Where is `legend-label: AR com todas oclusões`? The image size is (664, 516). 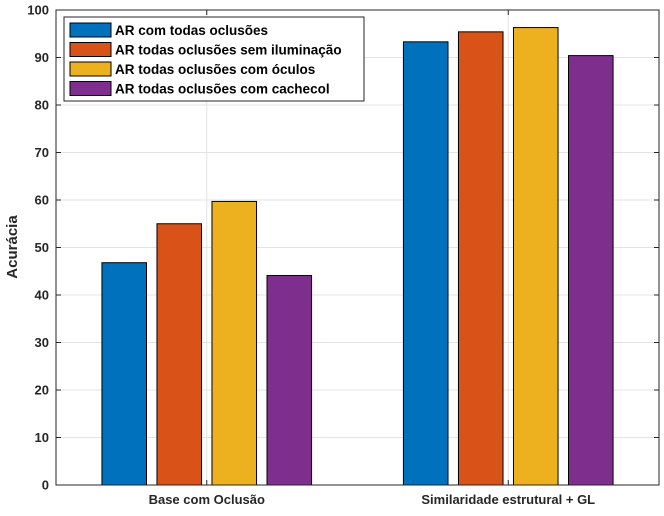 legend-label: AR com todas oclusões is located at coordinates (191, 30).